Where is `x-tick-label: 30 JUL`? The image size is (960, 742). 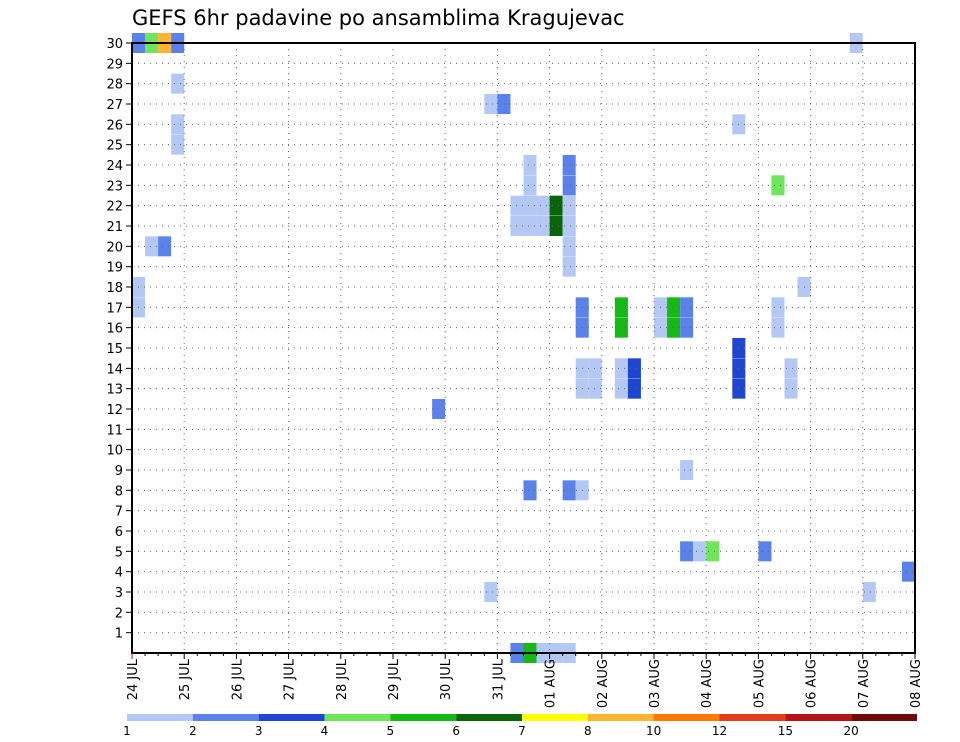 x-tick-label: 30 JUL is located at coordinates (446, 679).